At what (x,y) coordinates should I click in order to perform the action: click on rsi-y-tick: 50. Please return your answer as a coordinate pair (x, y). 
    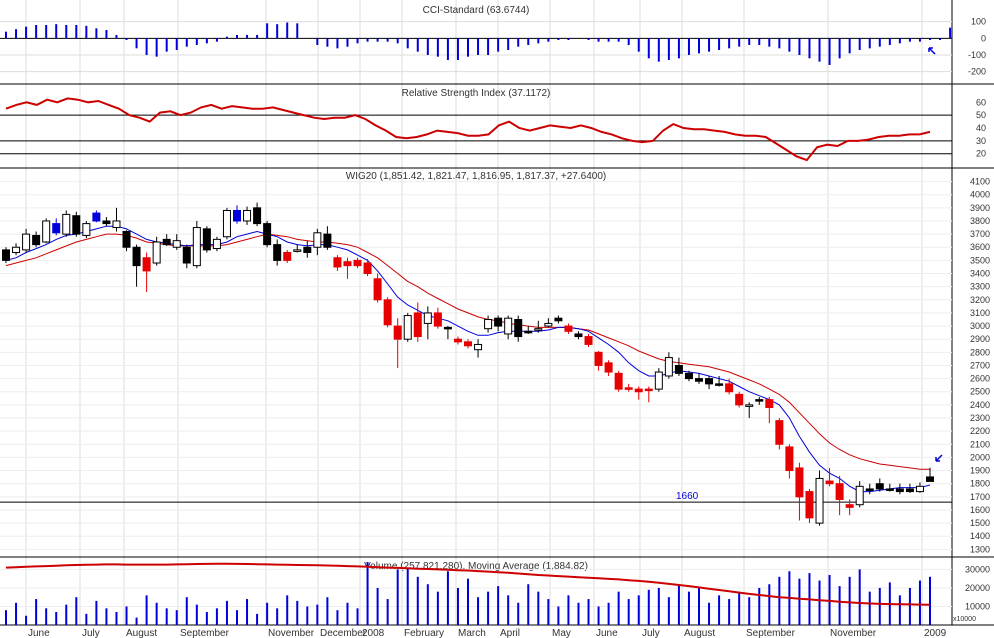
    Looking at the image, I should click on (981, 115).